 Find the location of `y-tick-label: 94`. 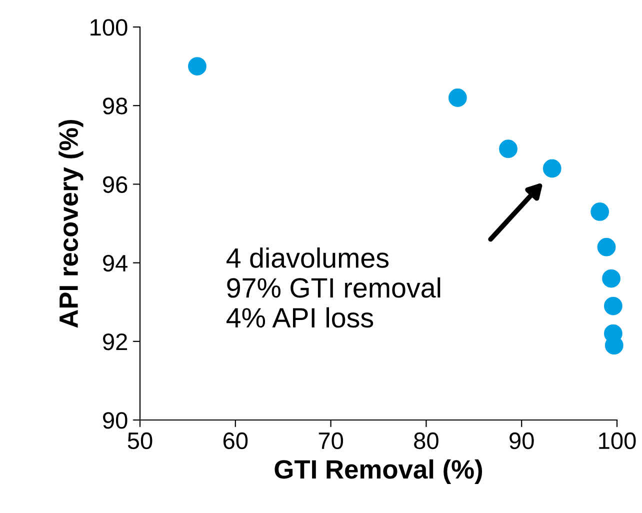

y-tick-label: 94 is located at coordinates (115, 263).